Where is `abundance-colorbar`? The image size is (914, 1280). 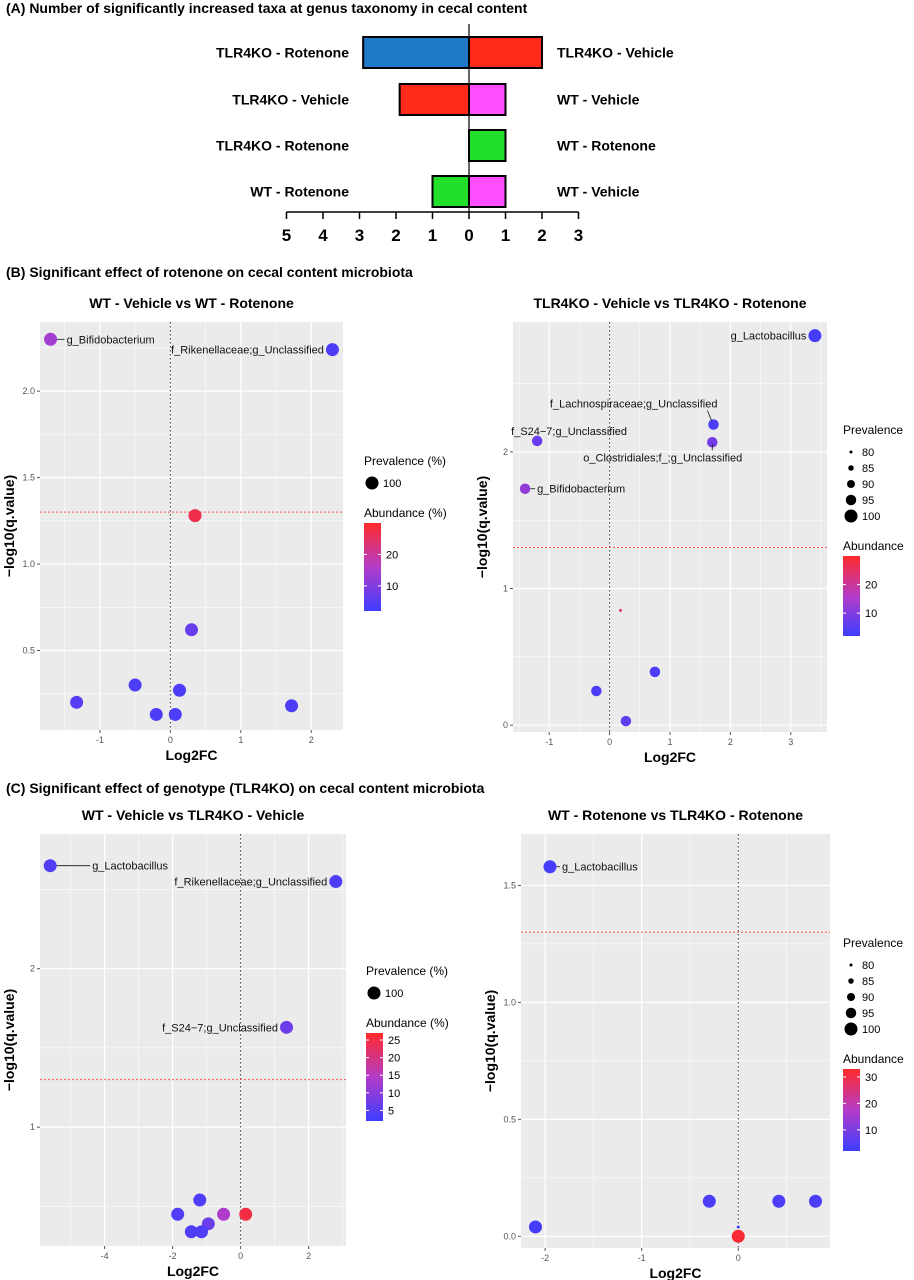
abundance-colorbar is located at coordinates (372, 567).